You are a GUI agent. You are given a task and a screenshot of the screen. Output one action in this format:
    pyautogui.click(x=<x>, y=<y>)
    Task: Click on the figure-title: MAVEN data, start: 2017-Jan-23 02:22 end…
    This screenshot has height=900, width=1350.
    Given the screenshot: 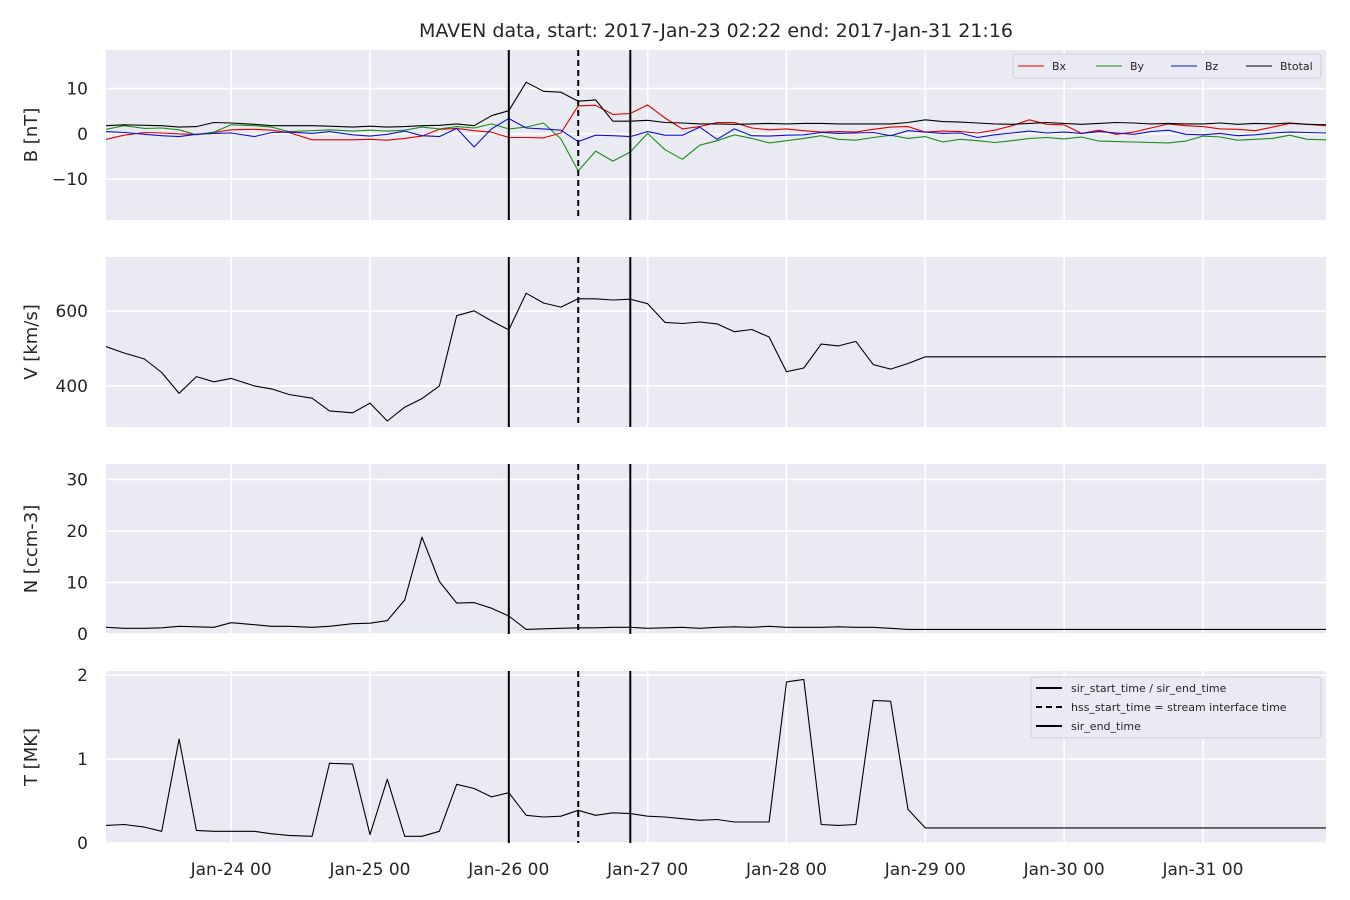 What is the action you would take?
    pyautogui.click(x=716, y=31)
    